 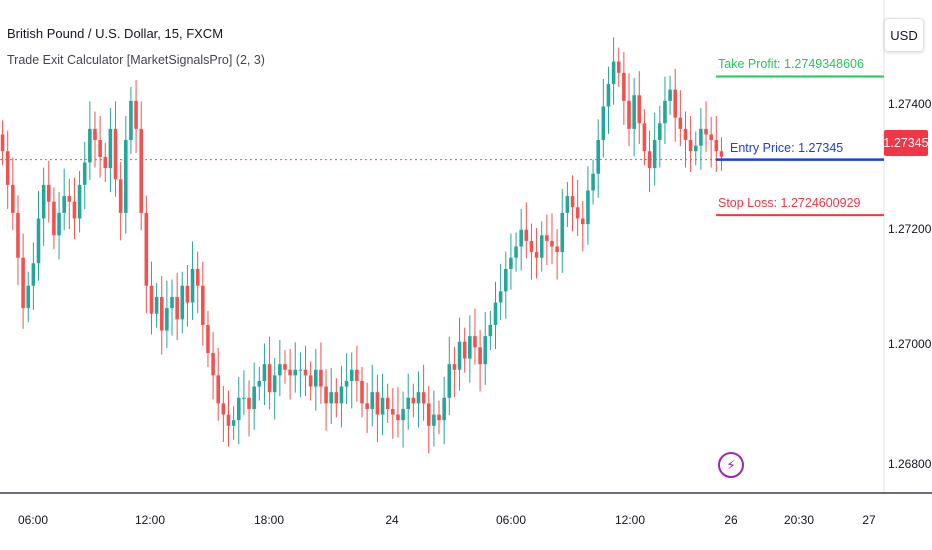 I want to click on price-tick: 1.26800, so click(x=910, y=464).